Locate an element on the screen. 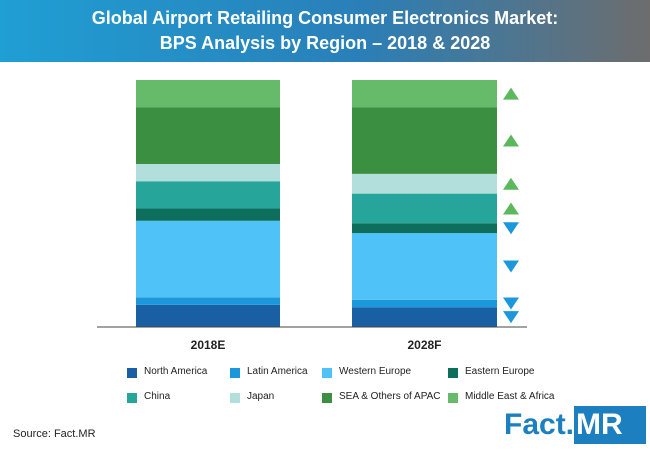 The height and width of the screenshot is (450, 650). x-tick-label-2028f: 2028F is located at coordinates (424, 345).